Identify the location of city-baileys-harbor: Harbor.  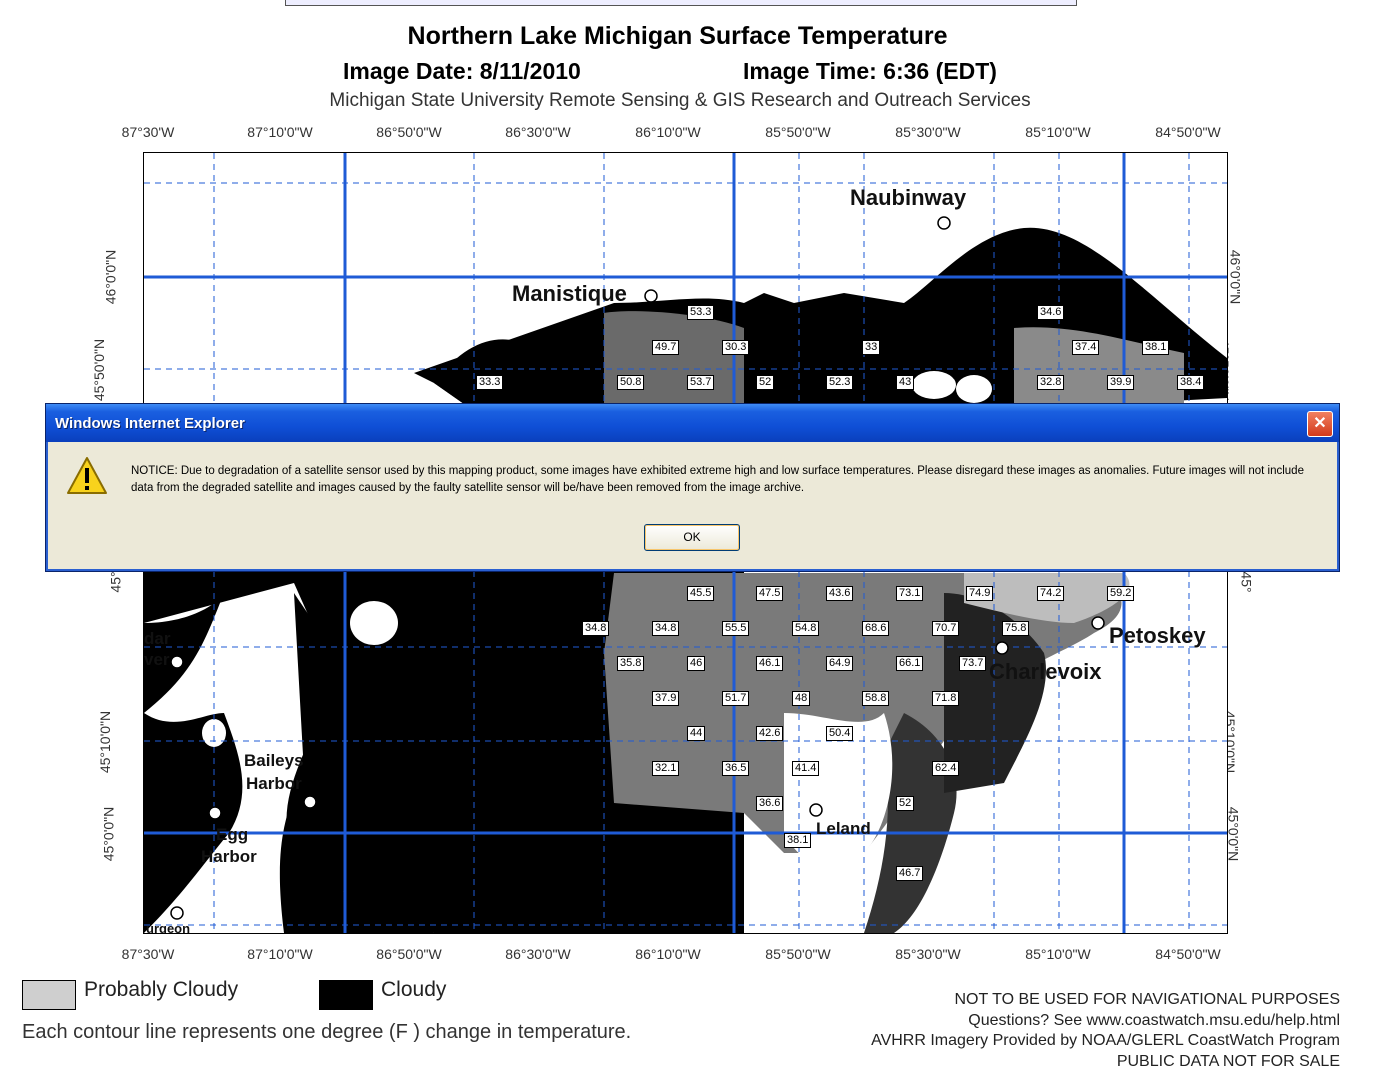
(274, 783).